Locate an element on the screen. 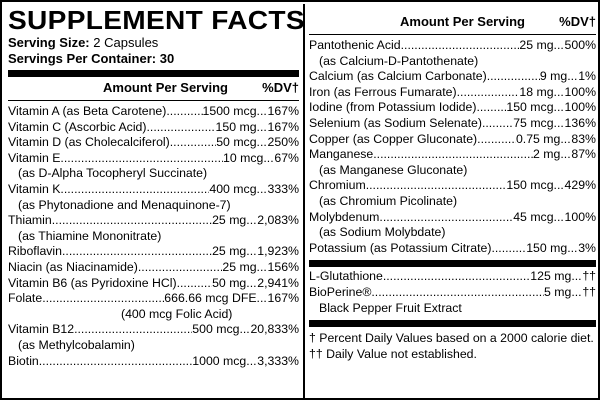 This screenshot has width=600, height=400. nutrient-name: Potassium (as Potassium Citrate) is located at coordinates (400, 247).